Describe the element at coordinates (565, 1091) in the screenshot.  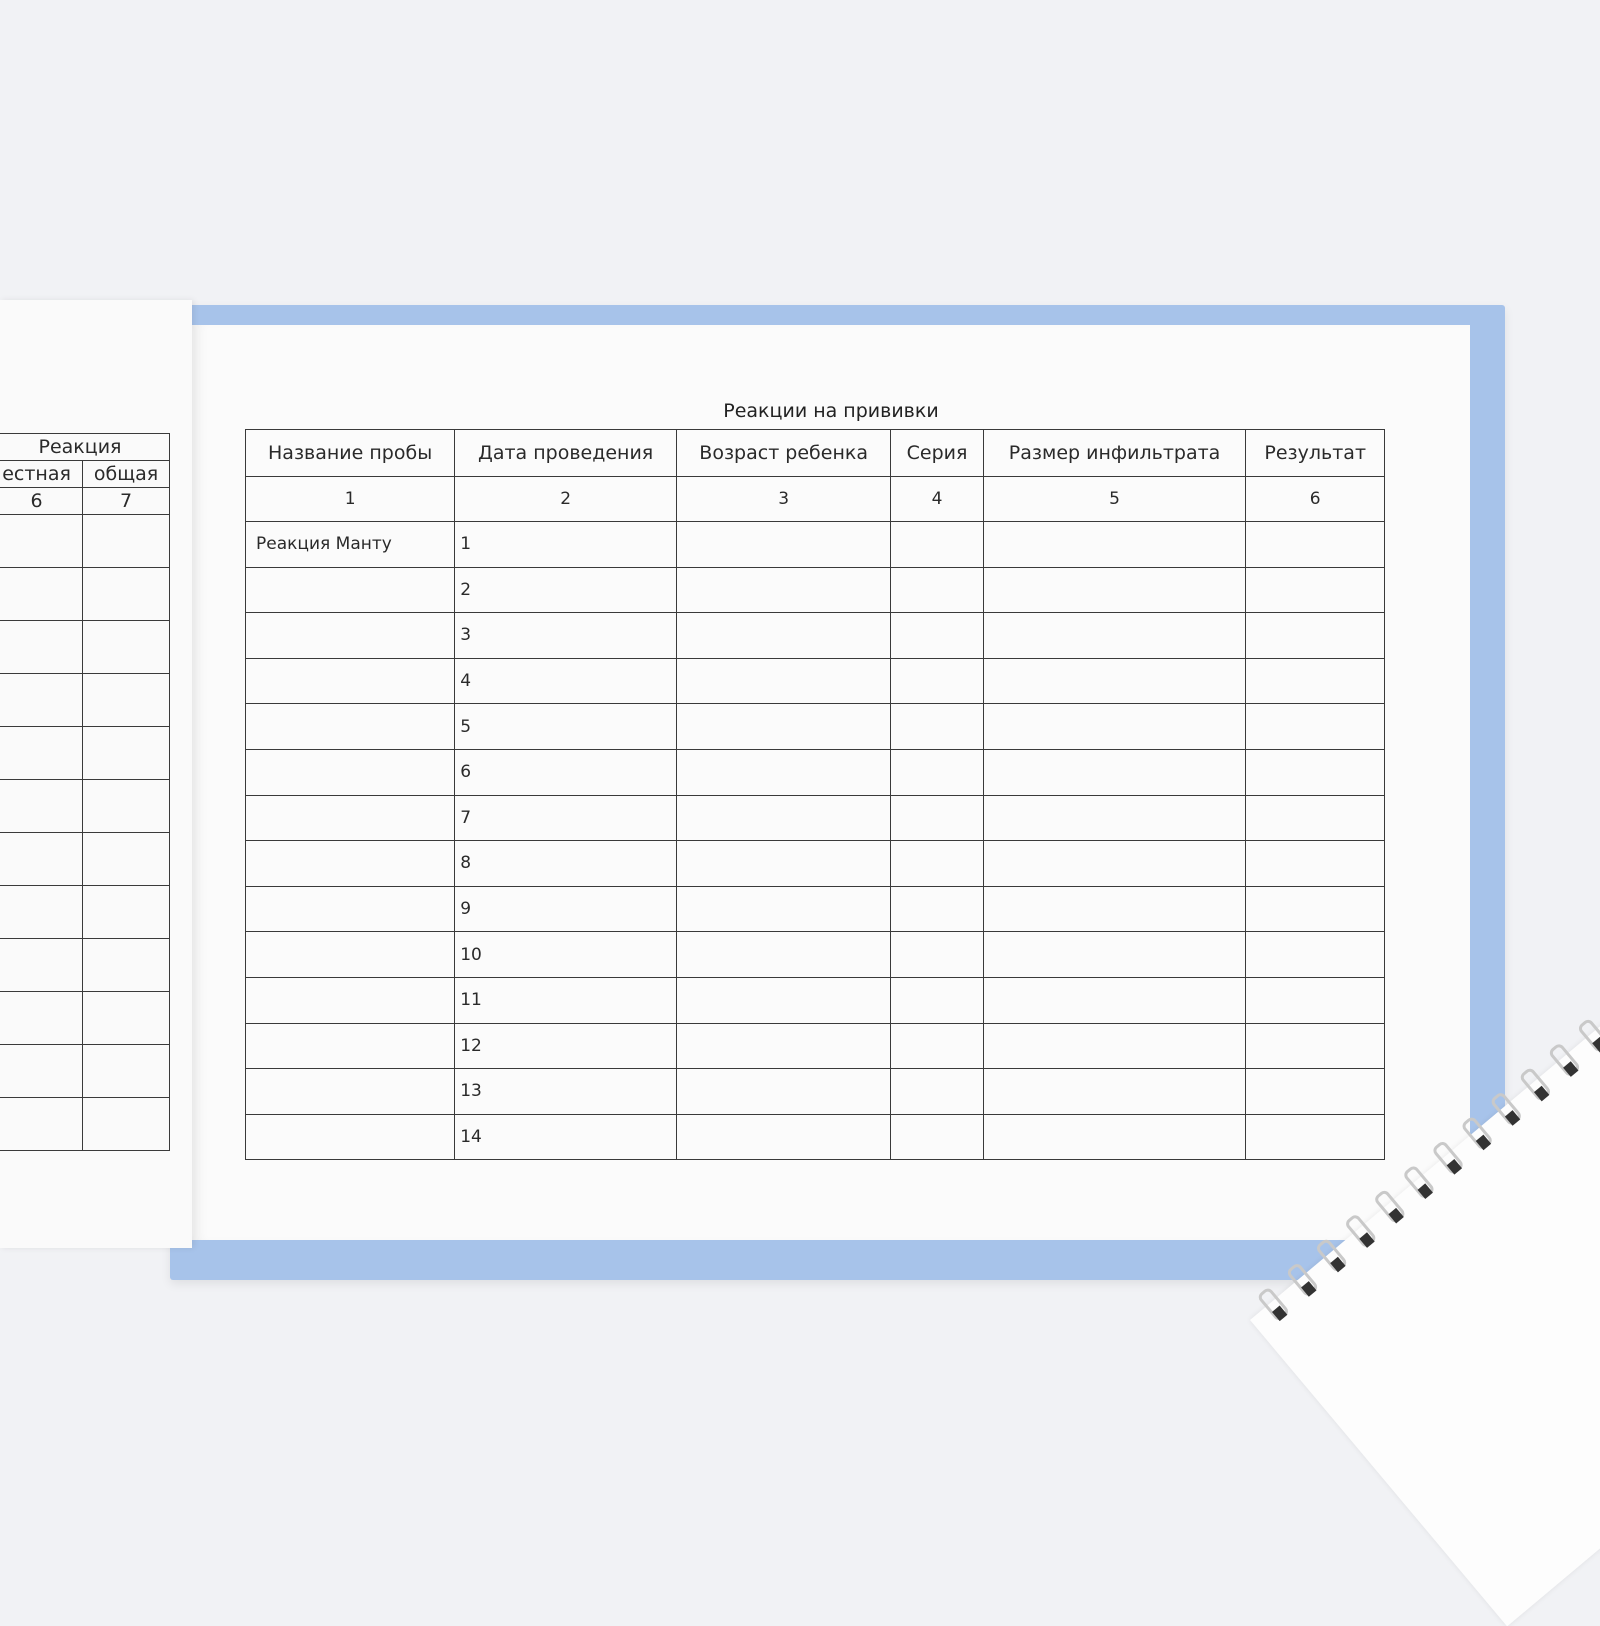
I see `row-number-cell: 13` at that location.